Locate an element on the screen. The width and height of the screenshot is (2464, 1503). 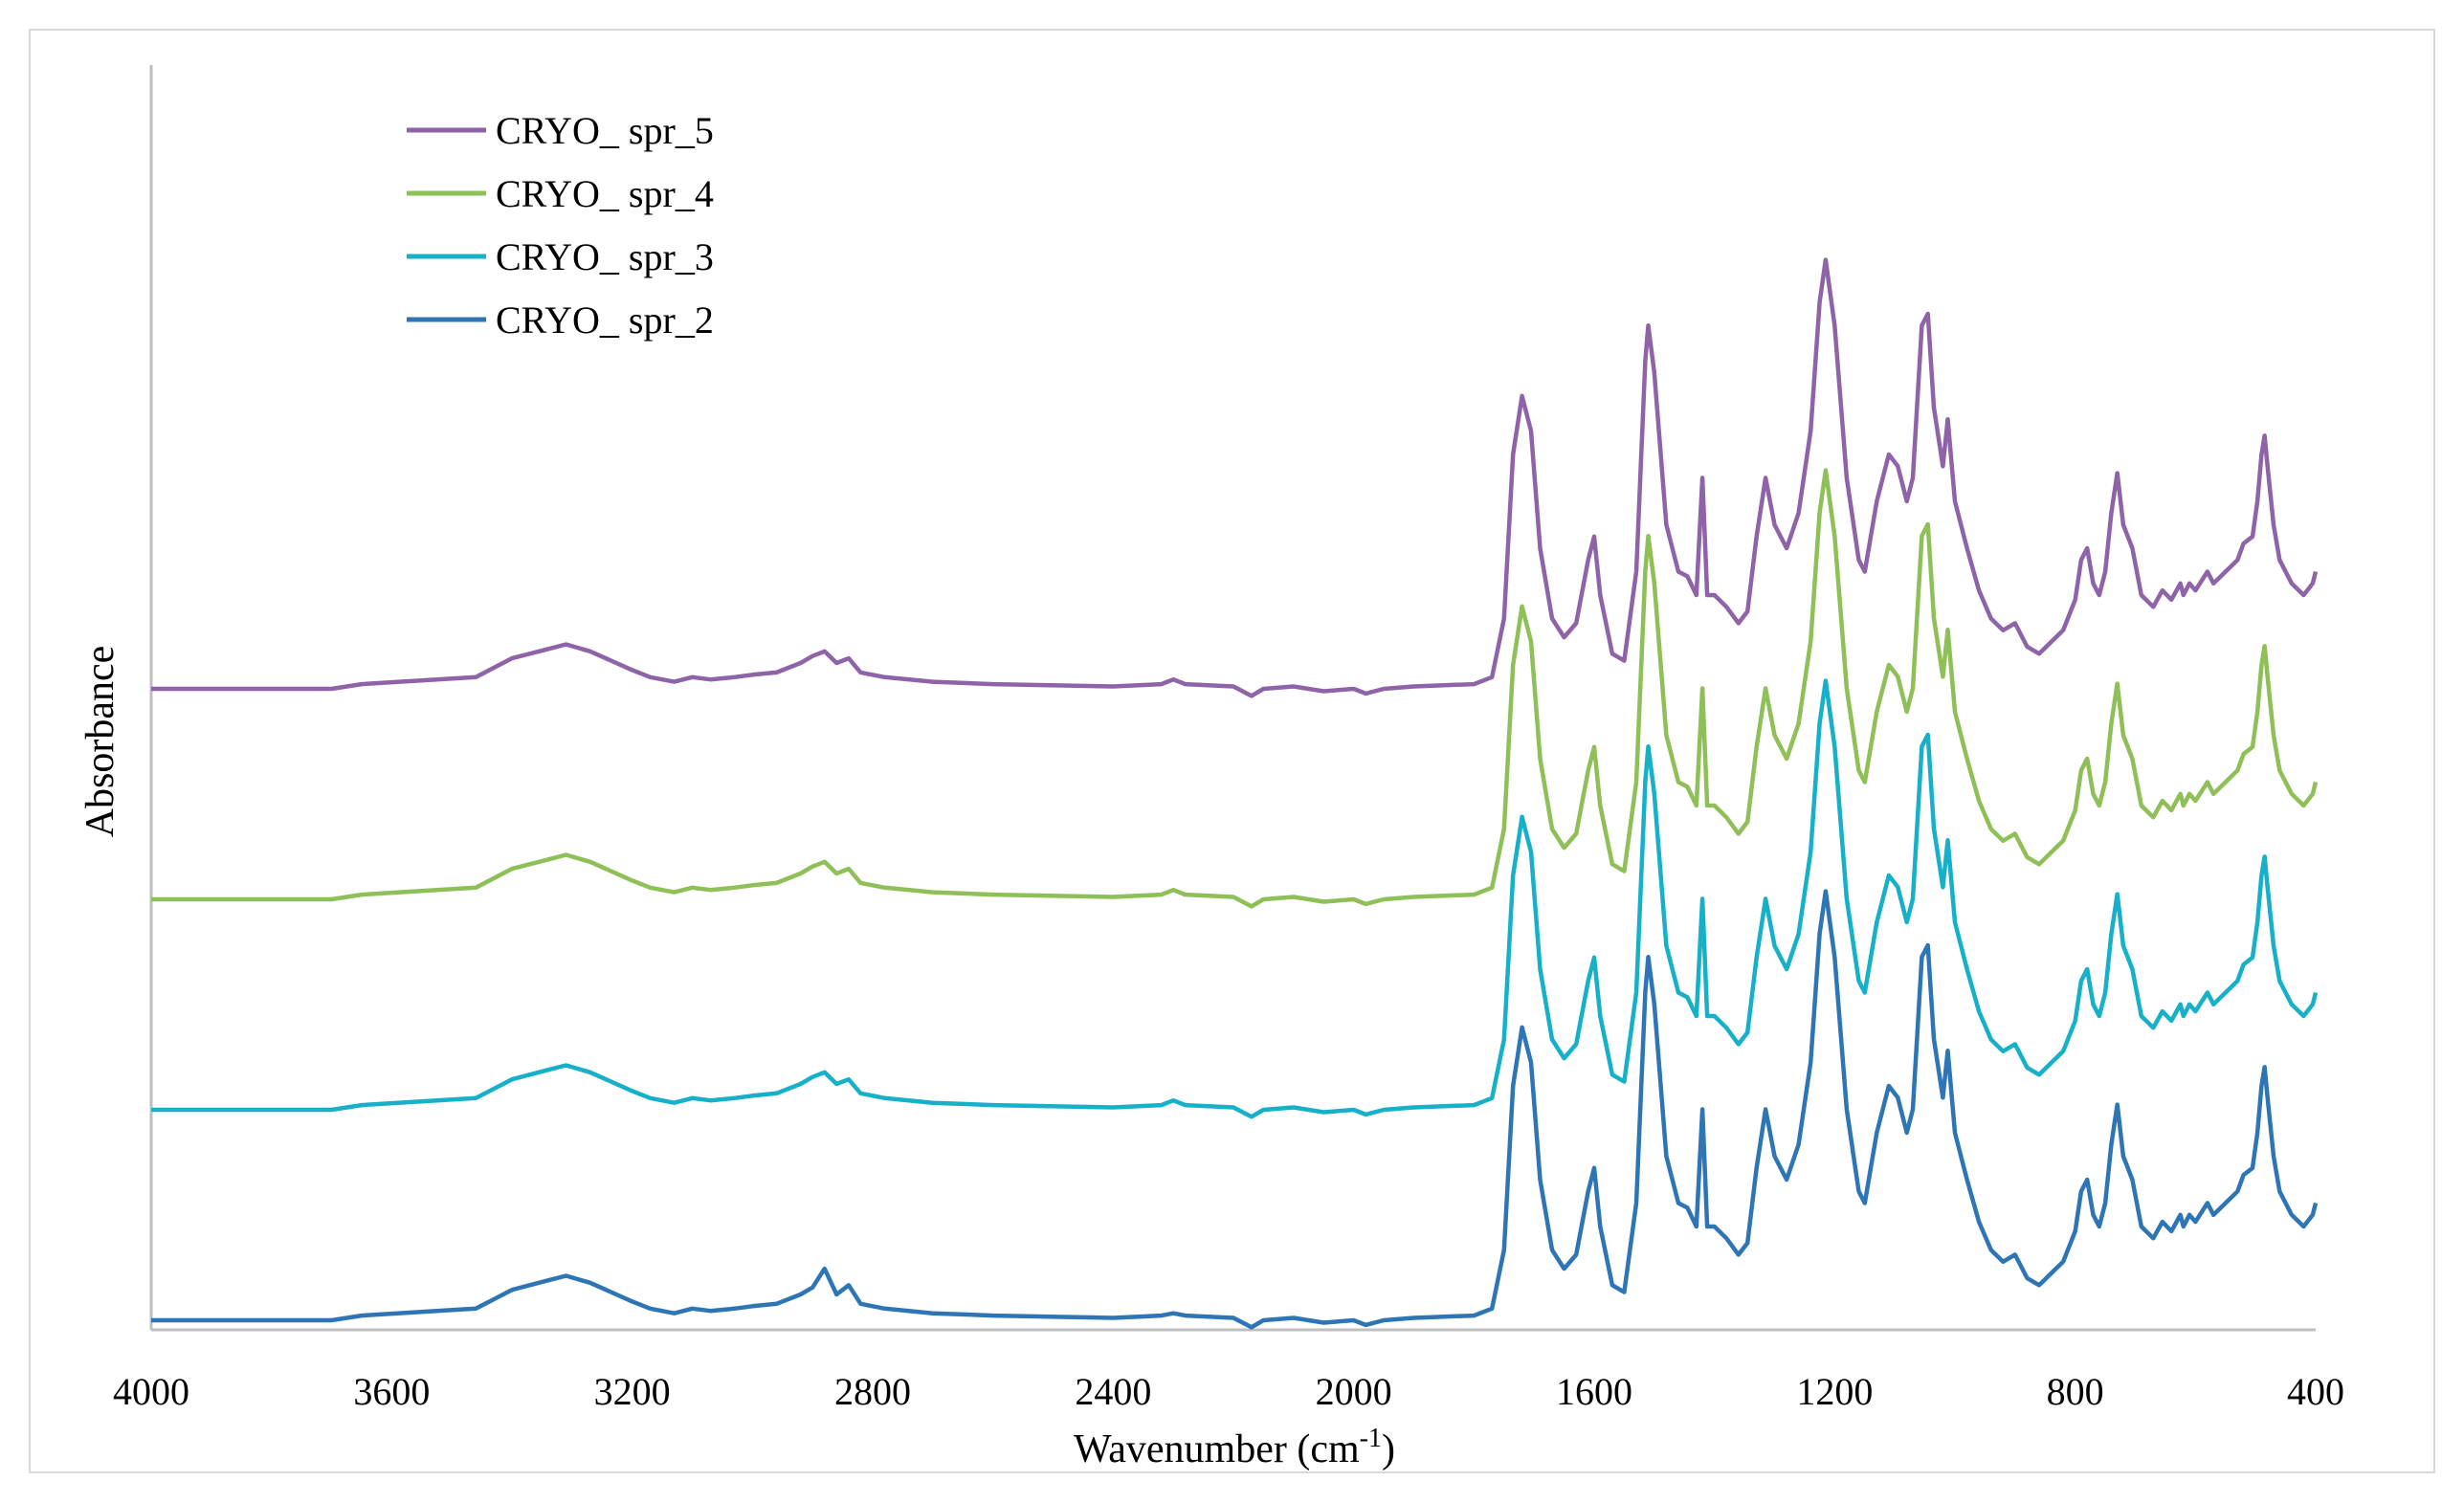
x-tick-label-3600: 3600 is located at coordinates (392, 1392).